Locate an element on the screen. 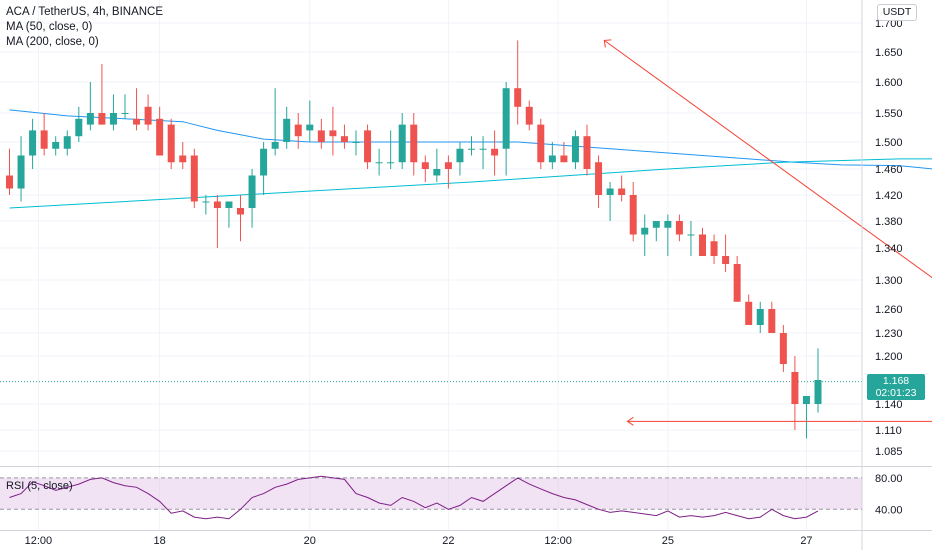 The image size is (932, 555). ma50-legend: MA (50, close, 0) is located at coordinates (84, 27).